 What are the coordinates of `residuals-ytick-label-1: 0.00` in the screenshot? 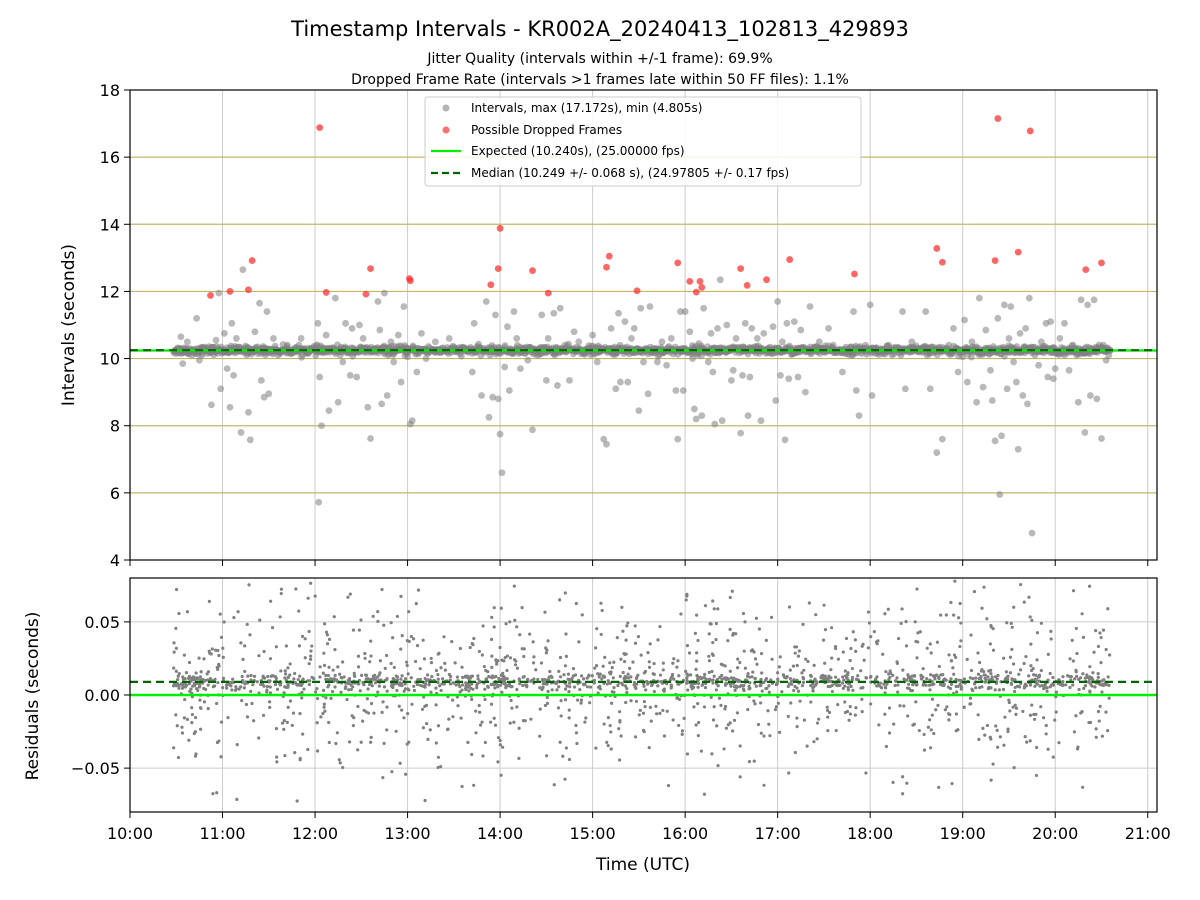 It's located at (102, 695).